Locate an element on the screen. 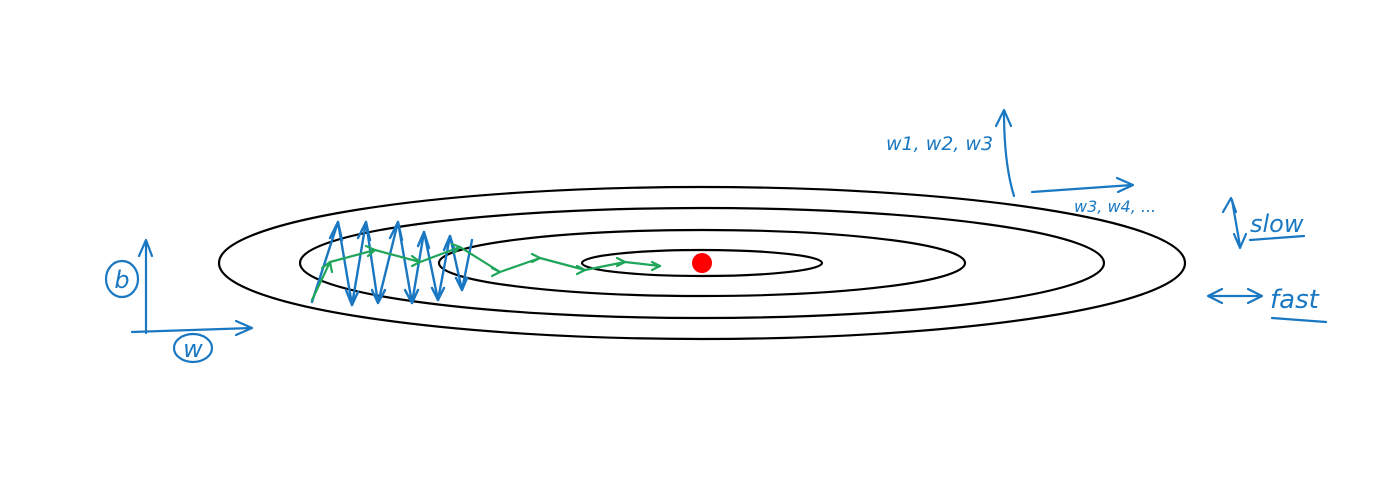 Image resolution: width=1385 pixels, height=477 pixels. w-label-circle is located at coordinates (193, 348).